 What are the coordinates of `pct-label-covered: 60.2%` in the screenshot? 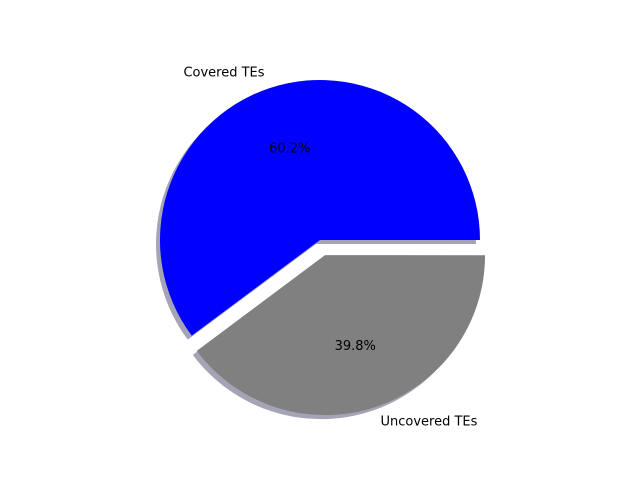 It's located at (289, 148).